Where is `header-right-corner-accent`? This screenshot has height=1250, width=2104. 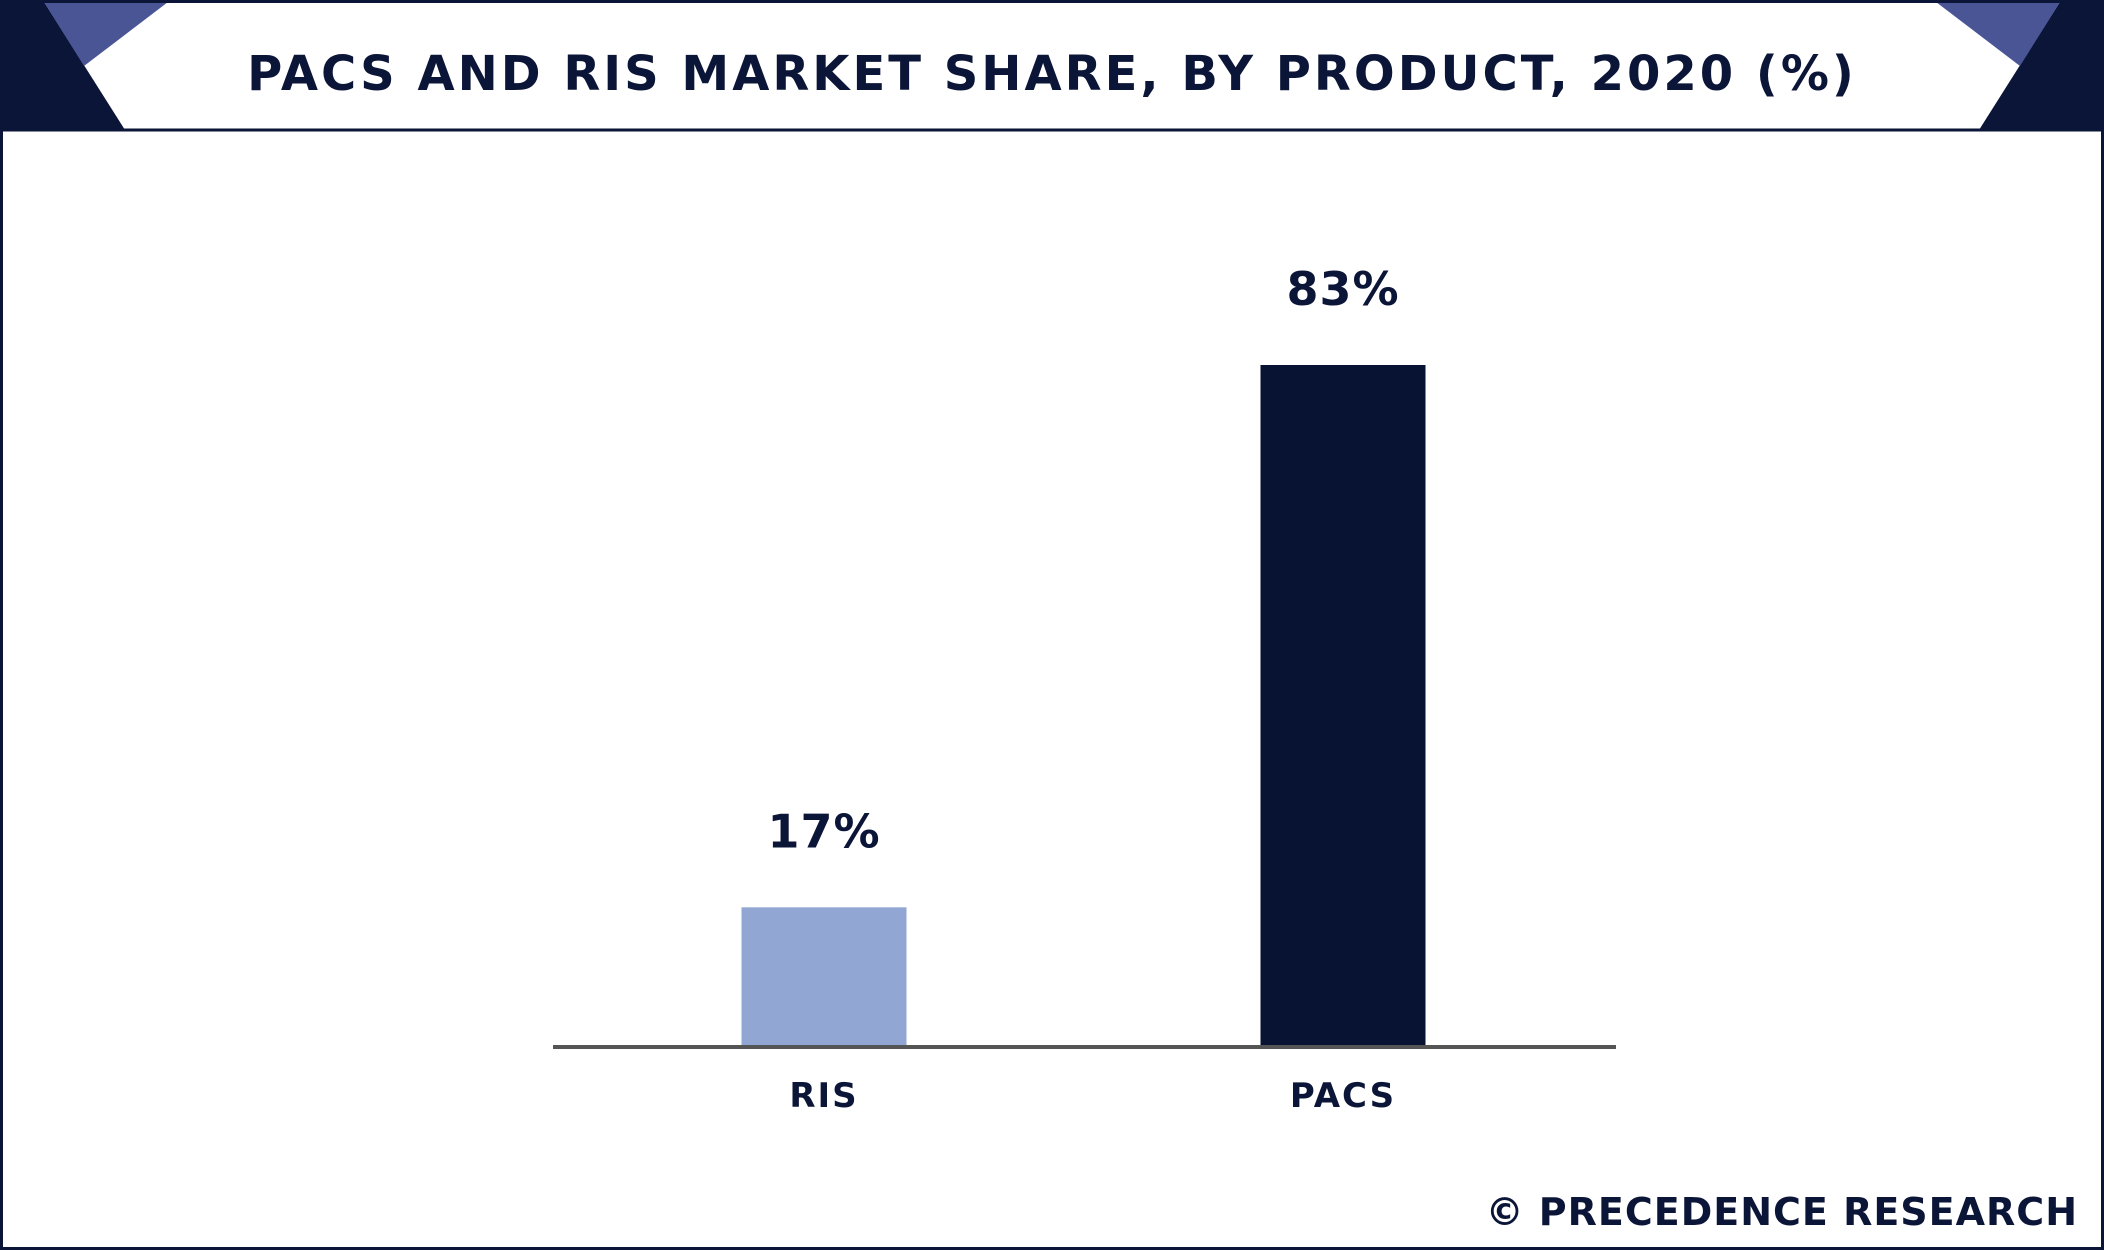
header-right-corner-accent is located at coordinates (1998, 34).